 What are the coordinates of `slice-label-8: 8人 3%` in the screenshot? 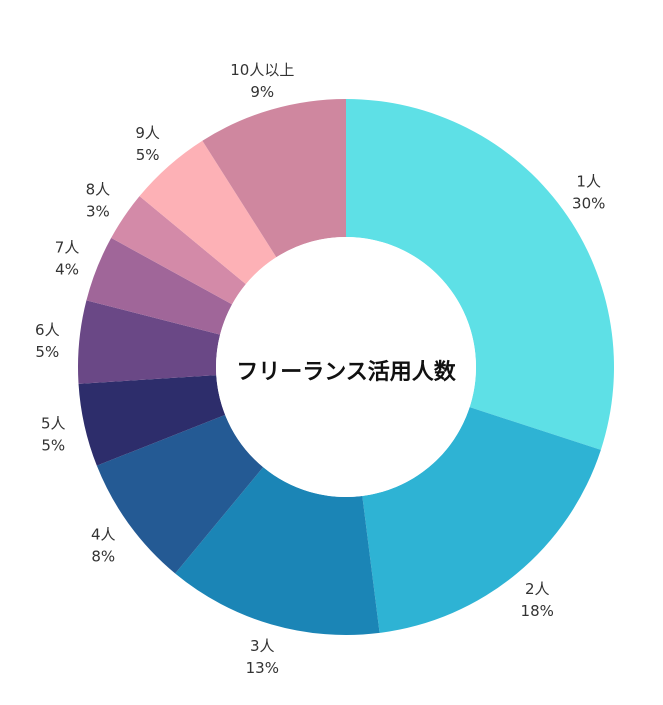 It's located at (98, 200).